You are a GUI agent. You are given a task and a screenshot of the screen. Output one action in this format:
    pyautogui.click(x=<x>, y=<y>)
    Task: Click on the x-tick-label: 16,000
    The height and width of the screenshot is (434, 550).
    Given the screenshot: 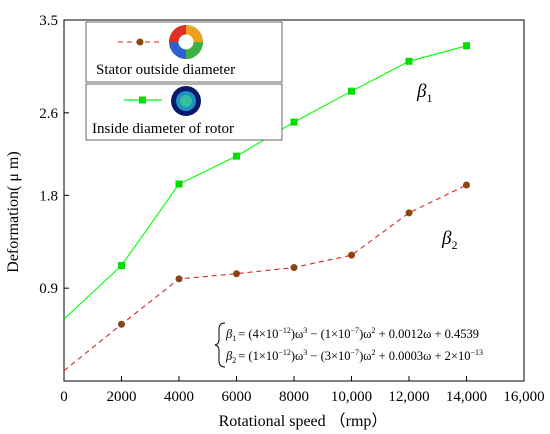 What is the action you would take?
    pyautogui.click(x=523, y=397)
    